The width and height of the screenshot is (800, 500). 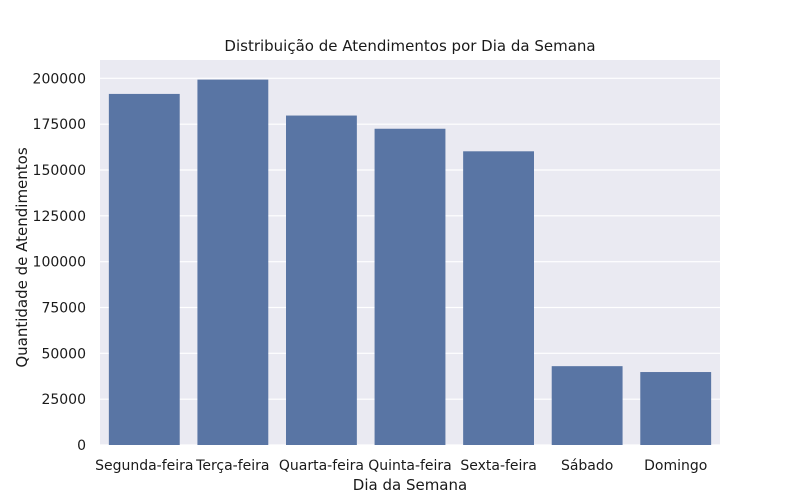 What do you see at coordinates (59, 171) in the screenshot?
I see `y-tick-label: 150000` at bounding box center [59, 171].